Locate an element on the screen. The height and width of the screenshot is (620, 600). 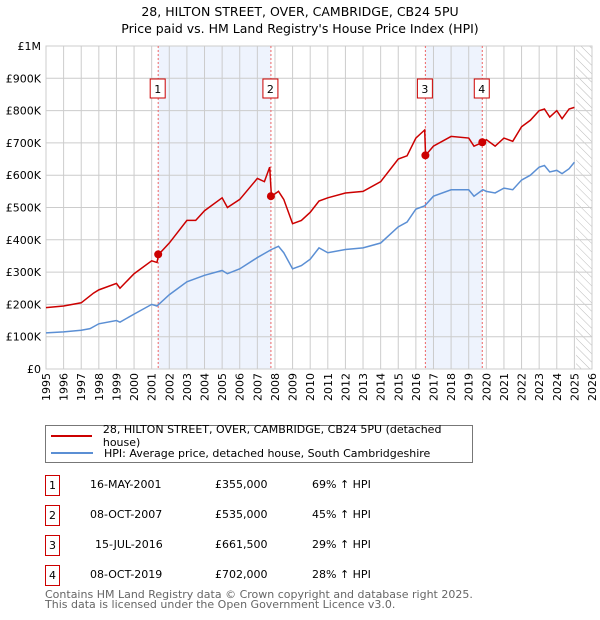
x-tick-label: 2018 is located at coordinates (451, 387).